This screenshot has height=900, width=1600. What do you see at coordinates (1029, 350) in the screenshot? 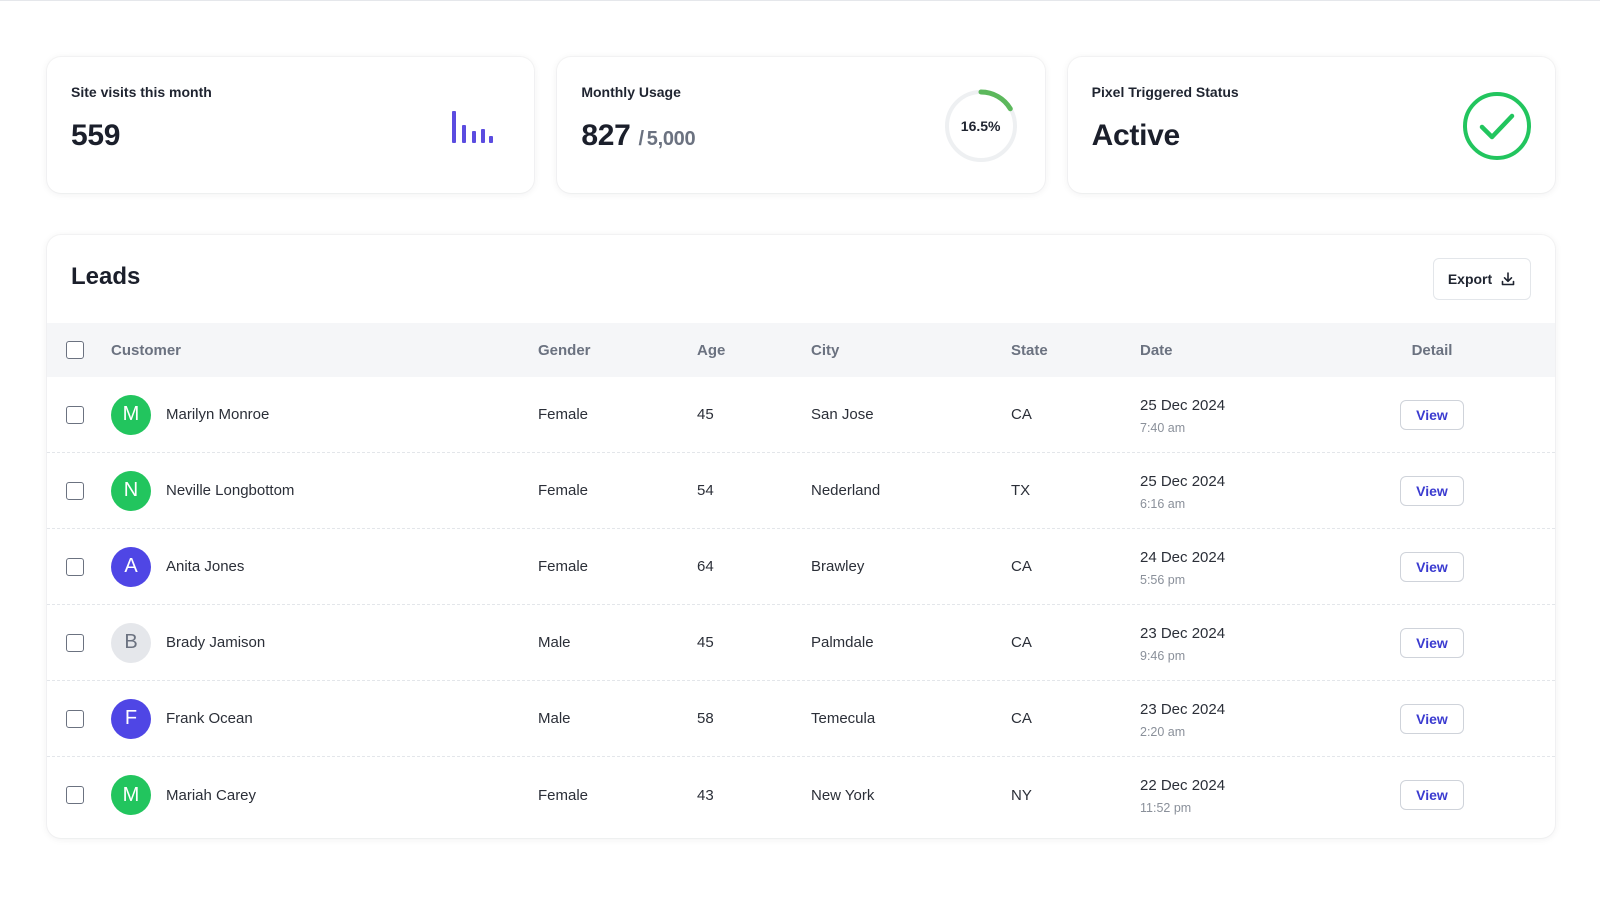
I see `column-header-state: State` at bounding box center [1029, 350].